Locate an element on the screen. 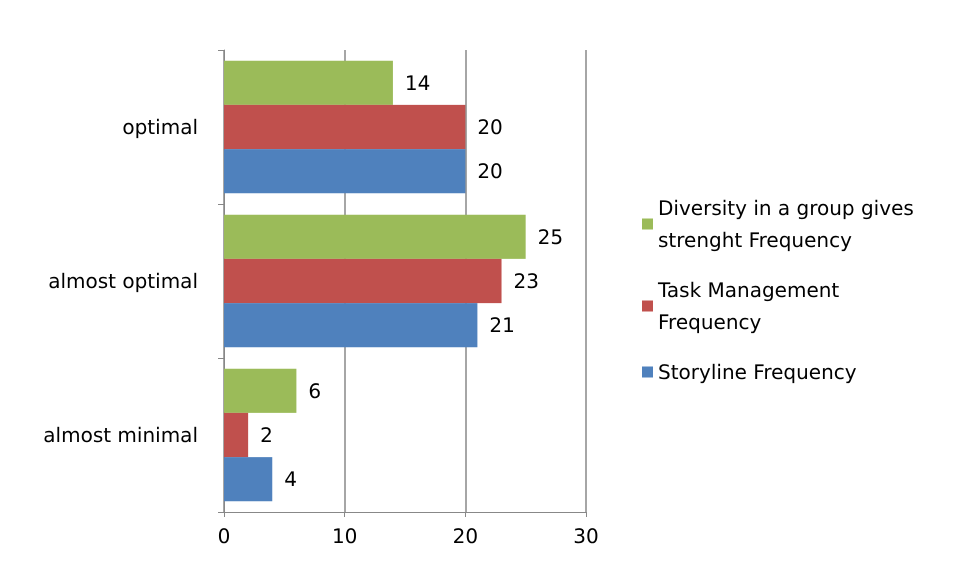  x-tick-label: 10 is located at coordinates (345, 536).